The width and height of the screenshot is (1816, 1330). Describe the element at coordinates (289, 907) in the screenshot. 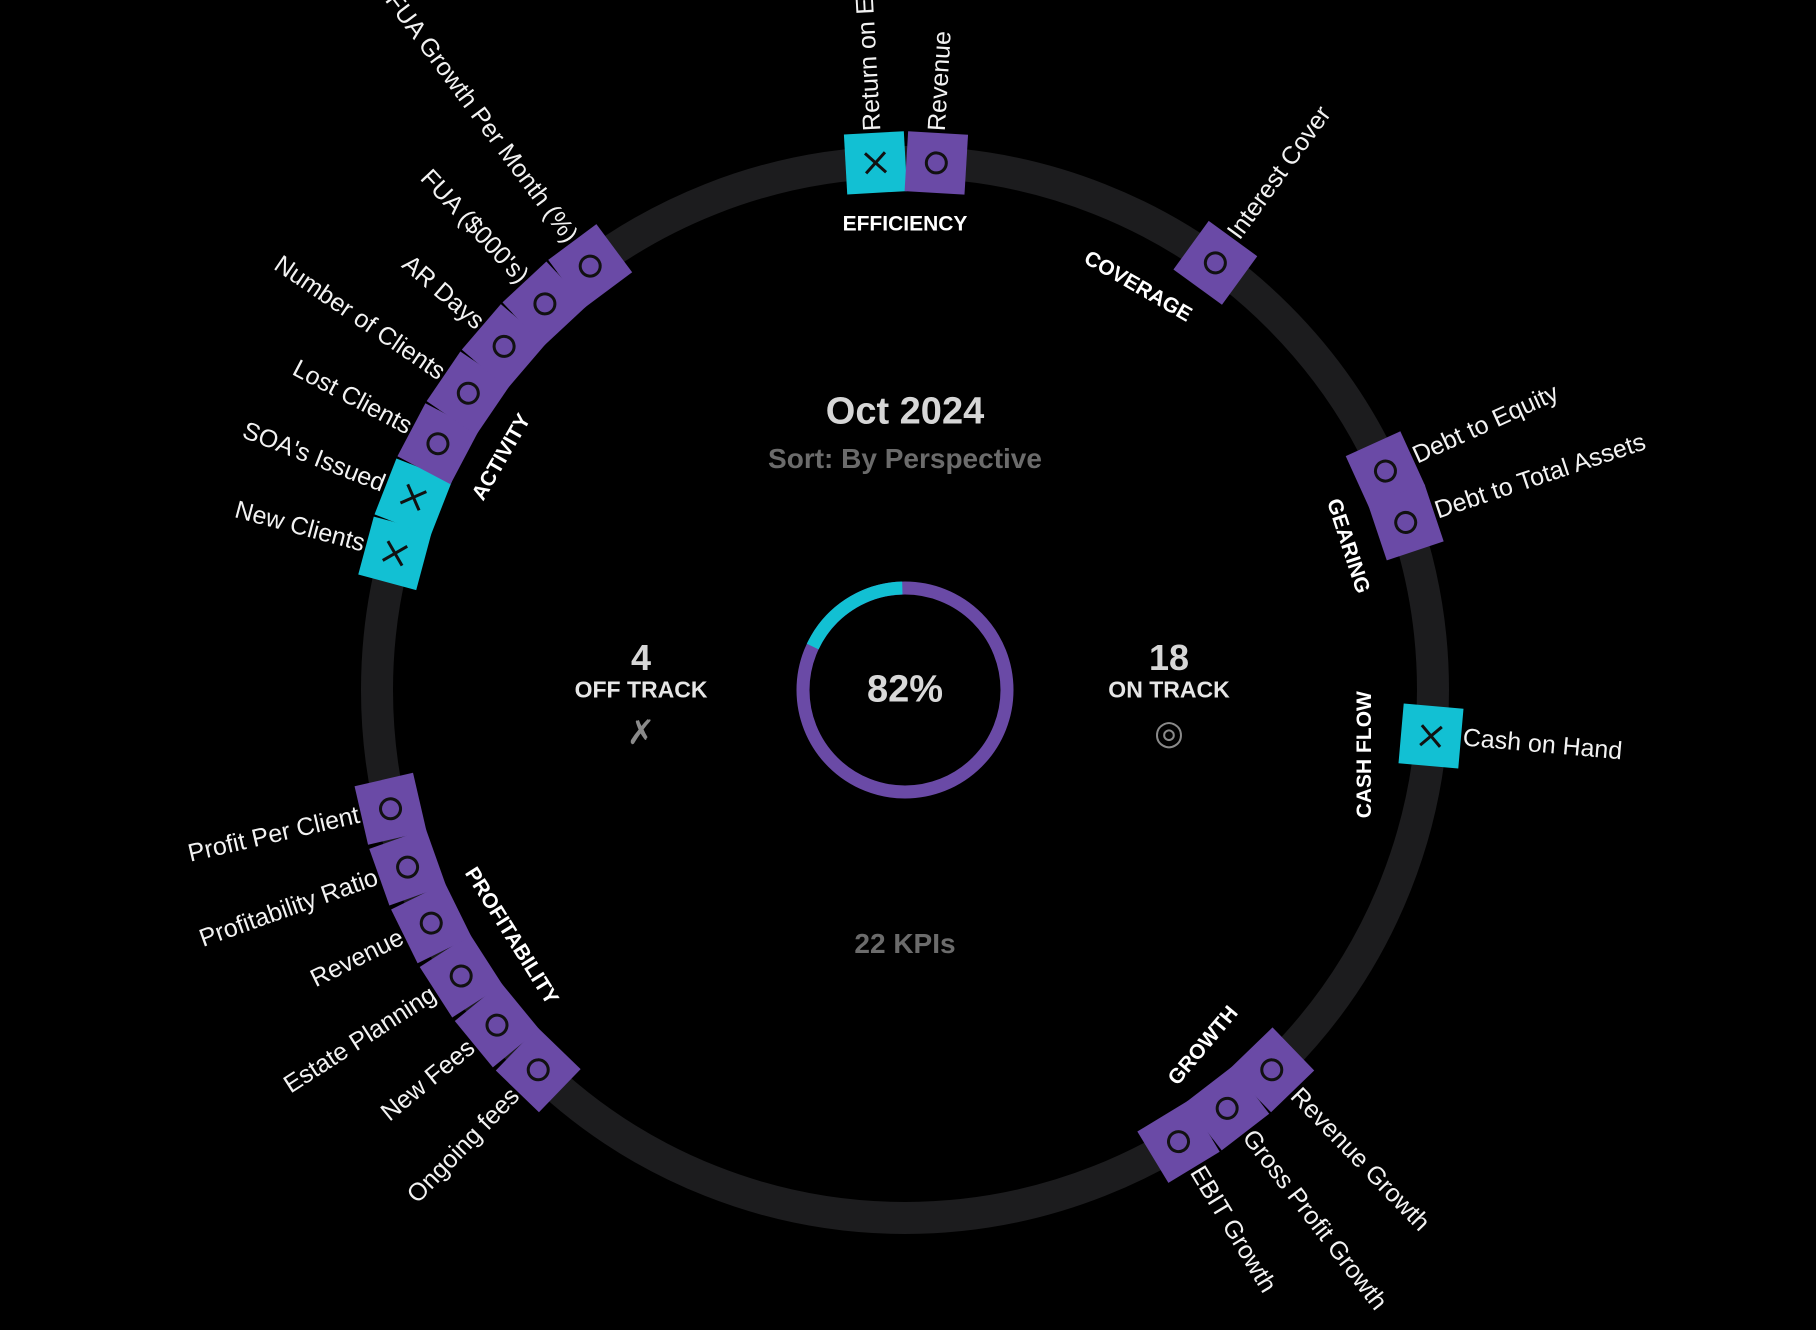

I see `kpi-label: Profitability Ratio` at that location.